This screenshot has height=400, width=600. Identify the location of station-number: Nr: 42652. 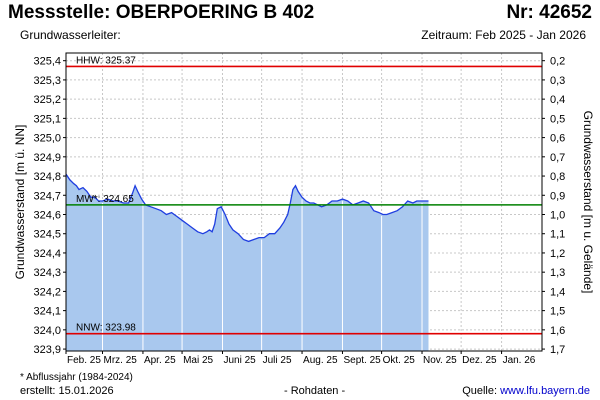
(549, 12).